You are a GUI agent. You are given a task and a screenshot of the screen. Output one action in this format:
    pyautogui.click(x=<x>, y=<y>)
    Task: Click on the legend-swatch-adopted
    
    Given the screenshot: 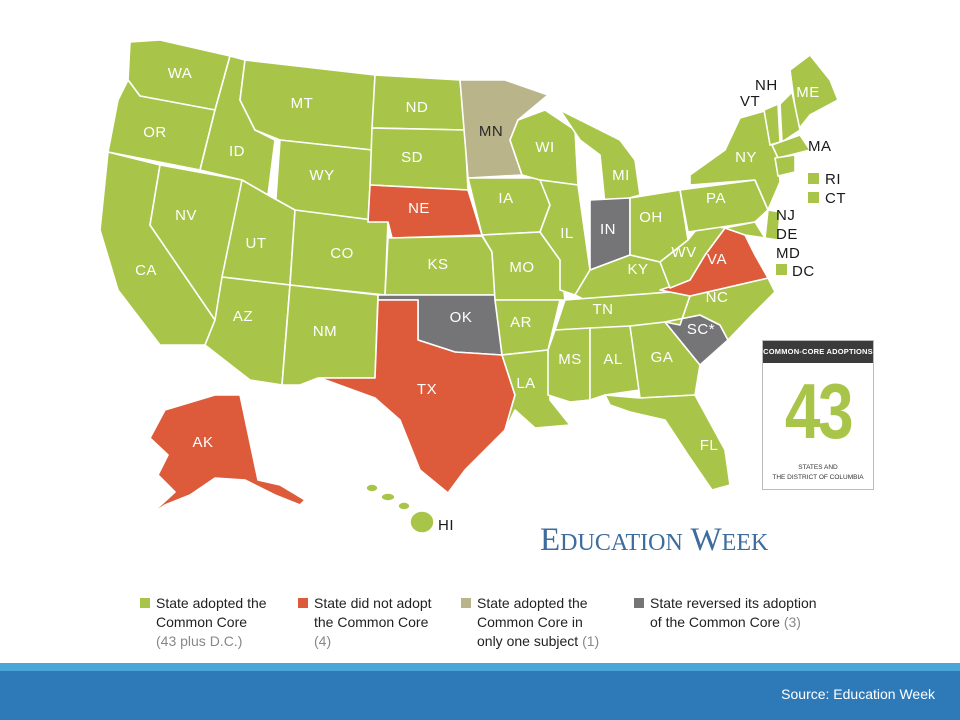 What is the action you would take?
    pyautogui.click(x=145, y=603)
    